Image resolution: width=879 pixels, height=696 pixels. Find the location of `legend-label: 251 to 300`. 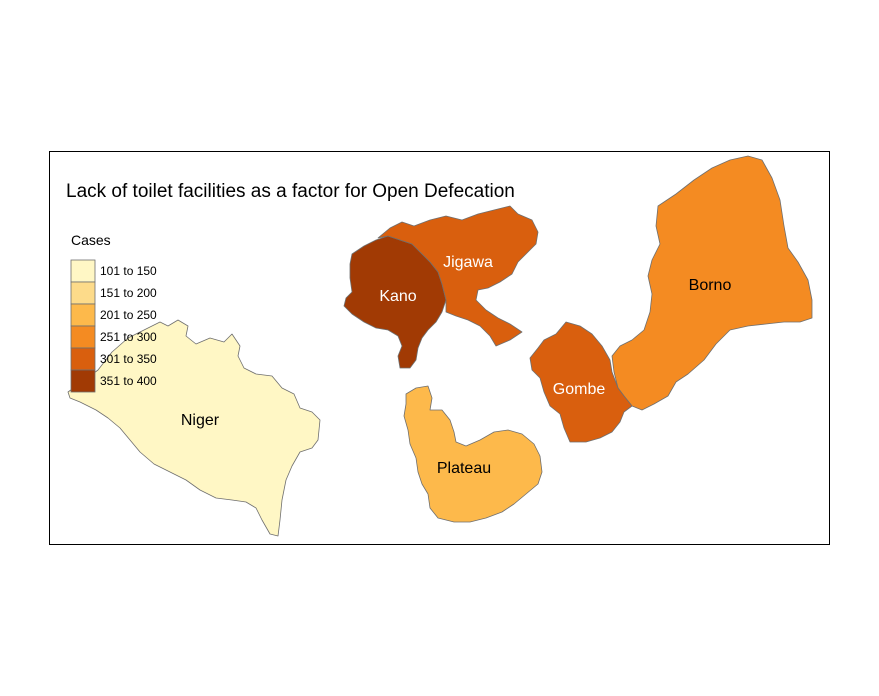

legend-label: 251 to 300 is located at coordinates (128, 337).